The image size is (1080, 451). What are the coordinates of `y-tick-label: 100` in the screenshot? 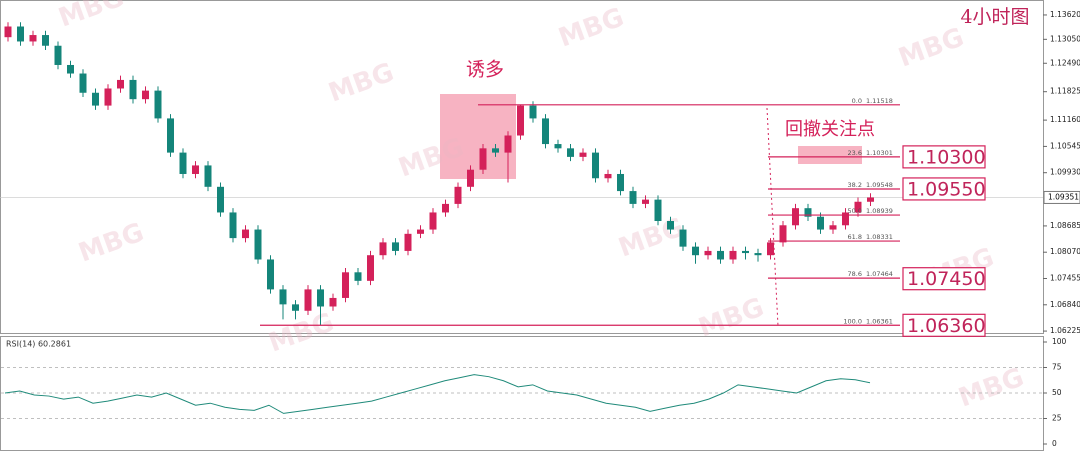 It's located at (1059, 341).